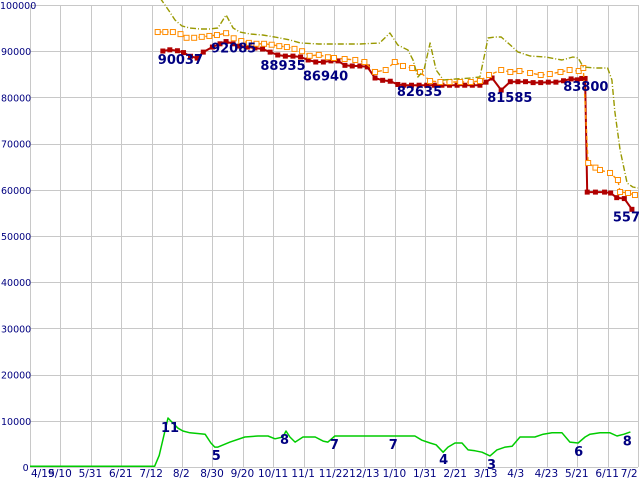 This screenshot has width=640, height=480. Describe the element at coordinates (16, 329) in the screenshot. I see `y-tick-label: 30000` at that location.